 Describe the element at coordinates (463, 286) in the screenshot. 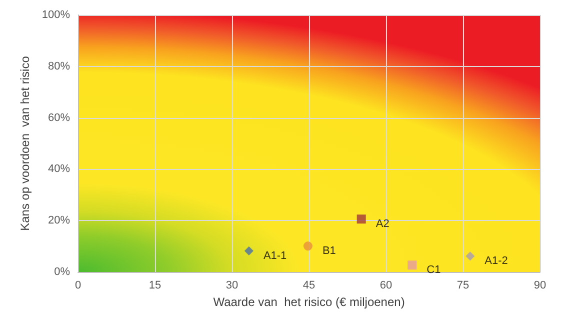

I see `x-tick-label: 75` at that location.